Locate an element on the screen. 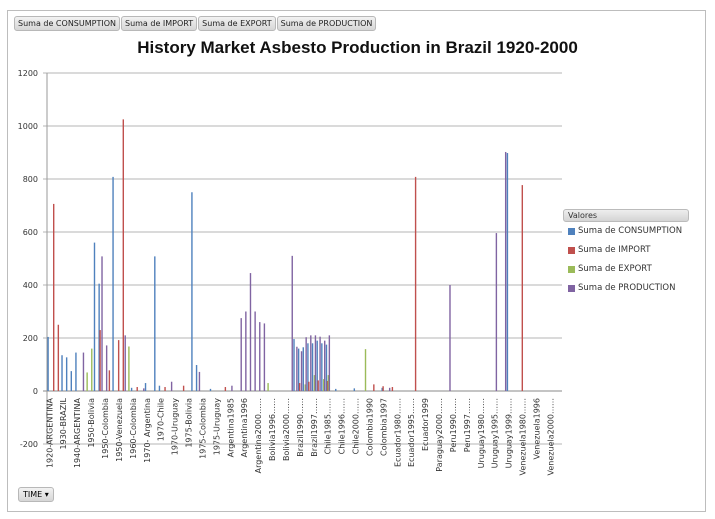 This screenshot has width=715, height=519. legend-item-export: Suma de EXPORT is located at coordinates (626, 269).